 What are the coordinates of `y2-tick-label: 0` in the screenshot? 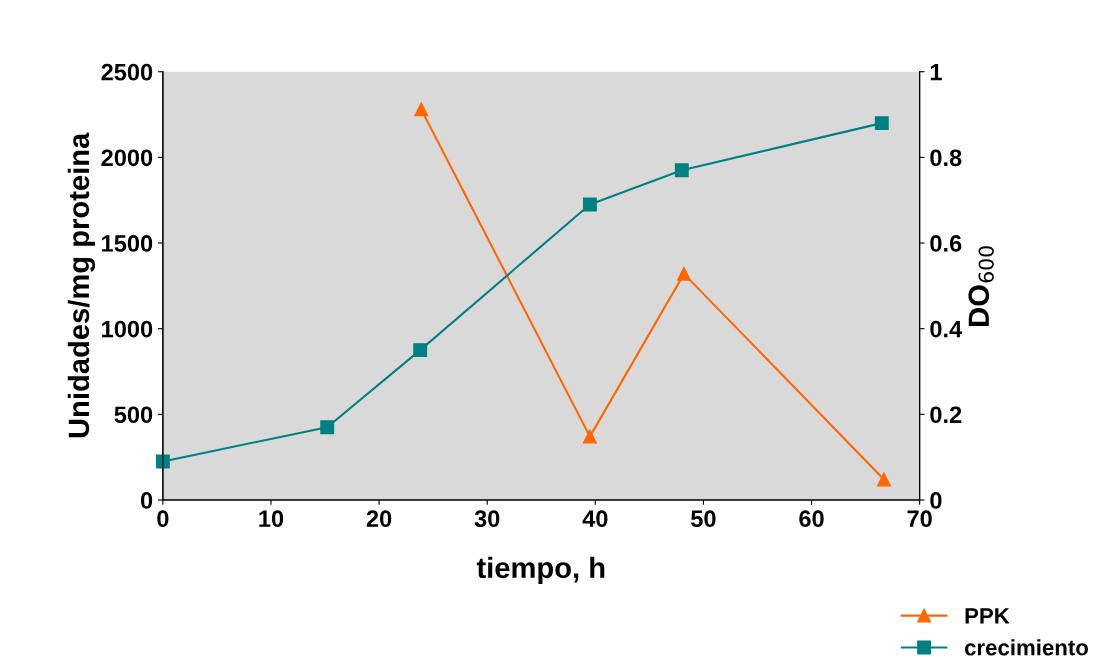 It's located at (936, 500).